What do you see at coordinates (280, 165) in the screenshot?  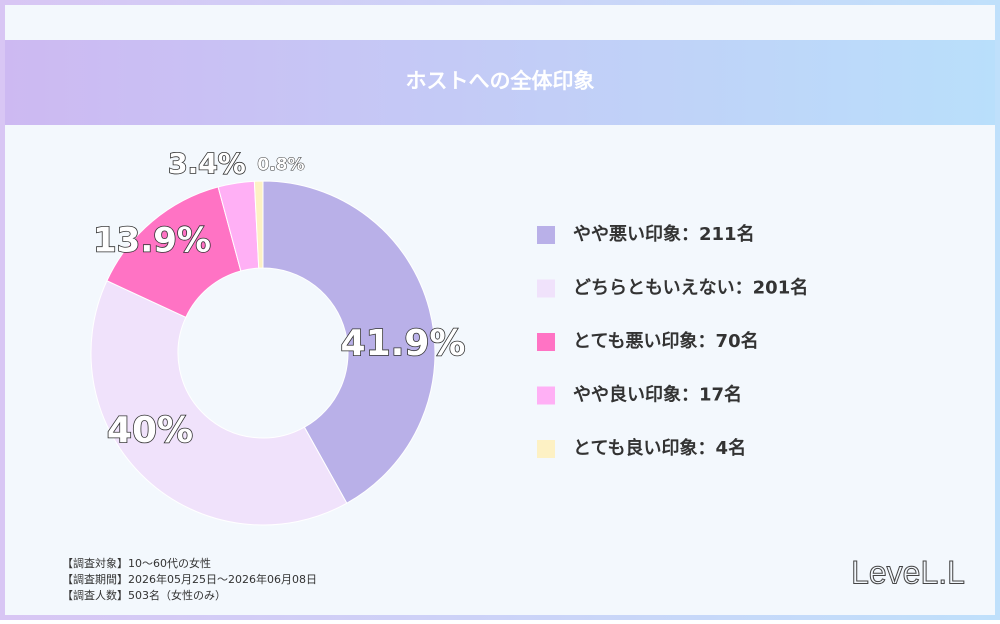 I see `data-label: 0.8%` at bounding box center [280, 165].